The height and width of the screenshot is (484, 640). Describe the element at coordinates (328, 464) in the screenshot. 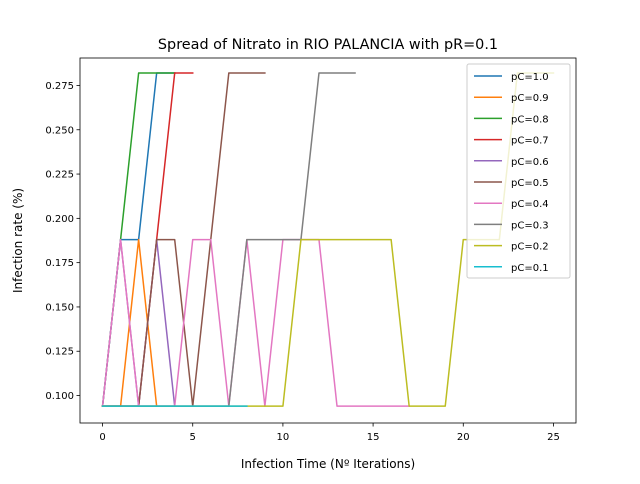

I see `x-axis-label: Infection Time (Nº Iterations)` at that location.